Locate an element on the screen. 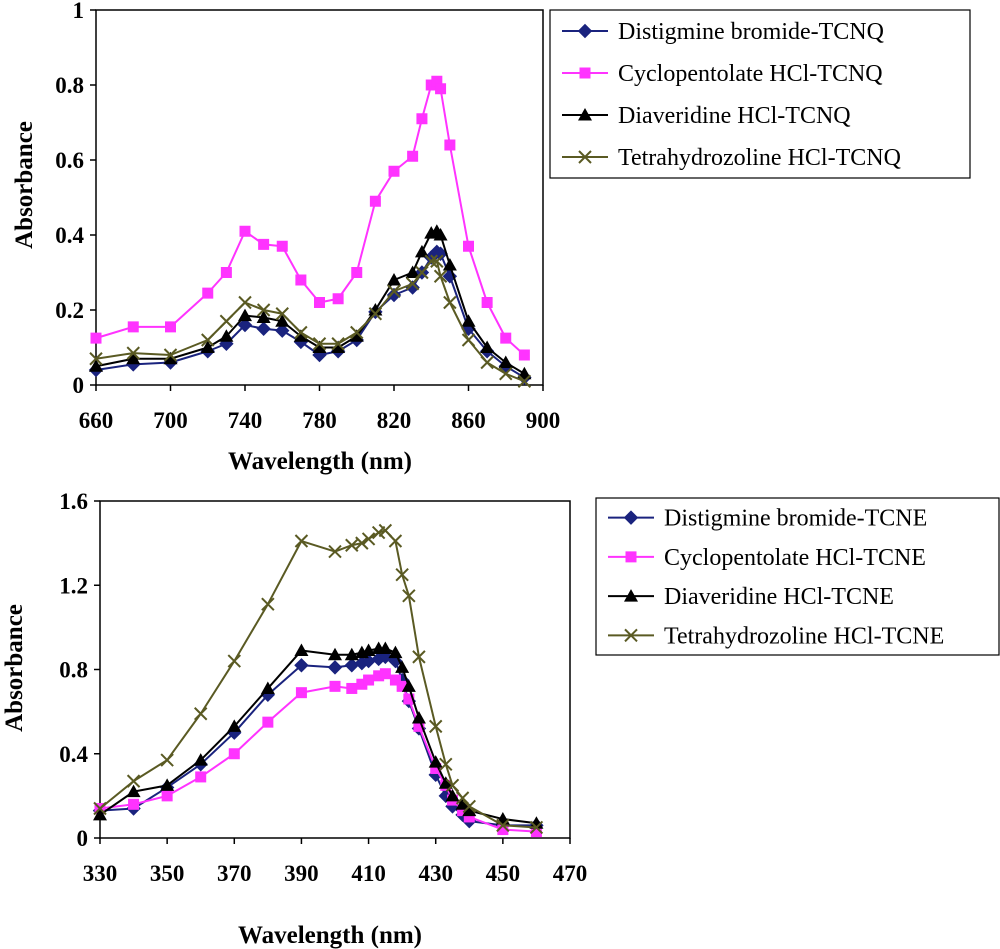  chart-1-legend-label: Diaveridine HCl-TCNQ is located at coordinates (734, 116).